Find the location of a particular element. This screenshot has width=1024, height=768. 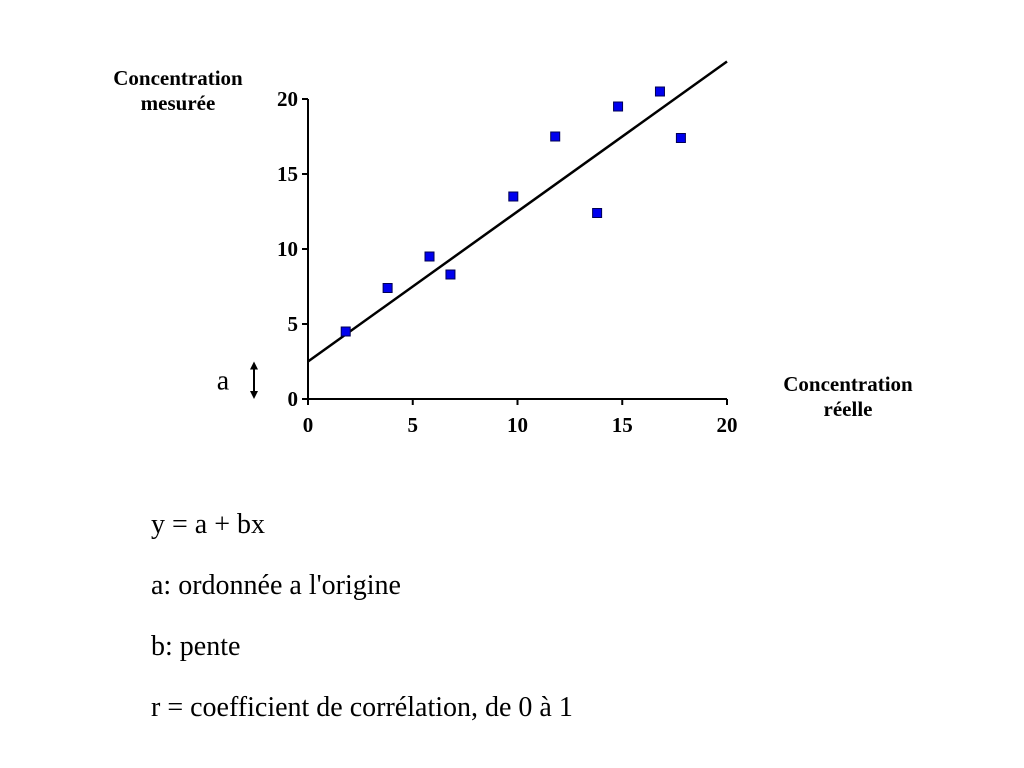

x-tick-label: 5 is located at coordinates (413, 425).